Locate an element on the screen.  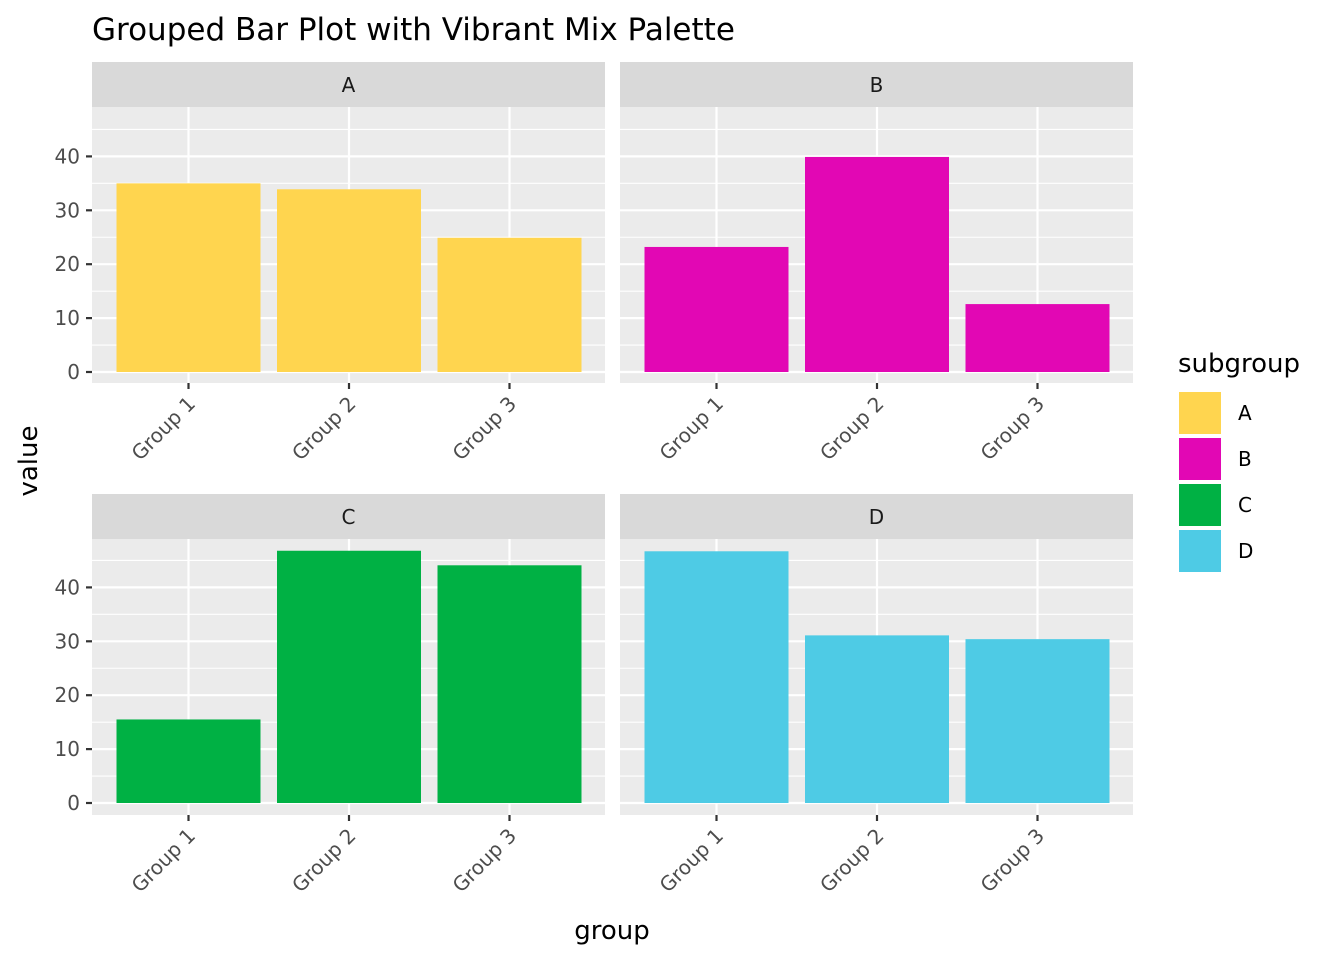
facet-strip-label: C is located at coordinates (349, 517).